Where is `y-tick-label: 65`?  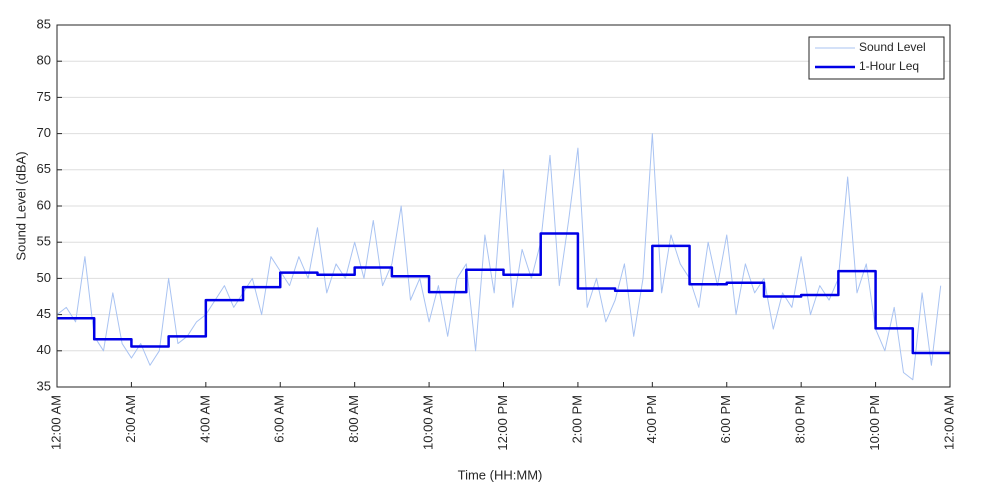
y-tick-label: 65 is located at coordinates (44, 168).